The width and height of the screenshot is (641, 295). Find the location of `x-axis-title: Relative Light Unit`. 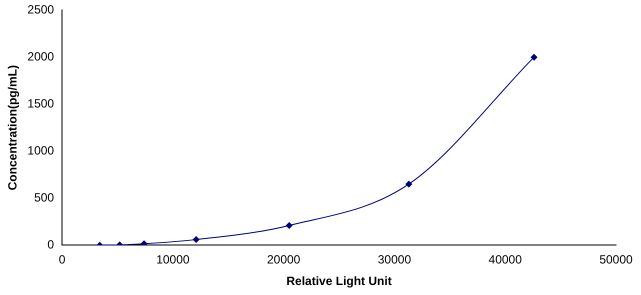

x-axis-title: Relative Light Unit is located at coordinates (339, 281).